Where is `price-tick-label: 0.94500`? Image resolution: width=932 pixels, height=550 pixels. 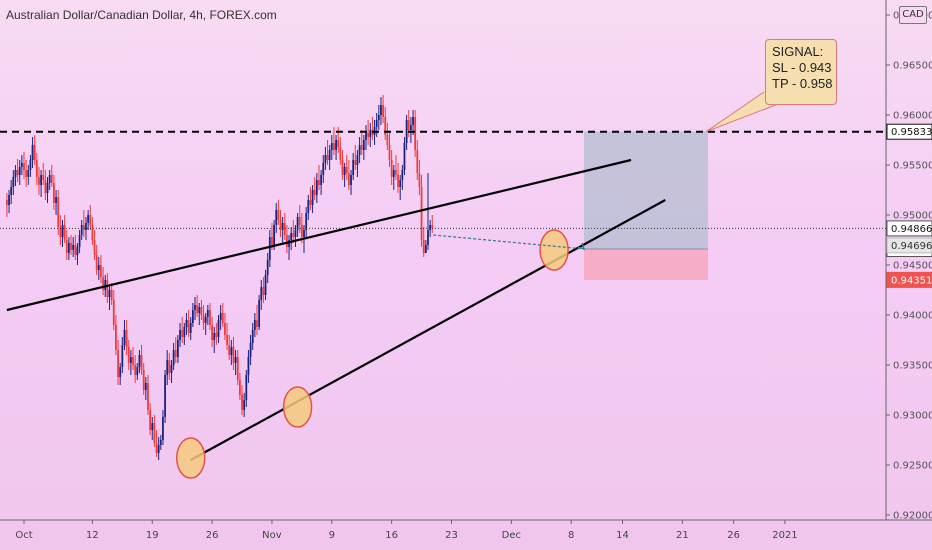 price-tick-label: 0.94500 is located at coordinates (912, 266).